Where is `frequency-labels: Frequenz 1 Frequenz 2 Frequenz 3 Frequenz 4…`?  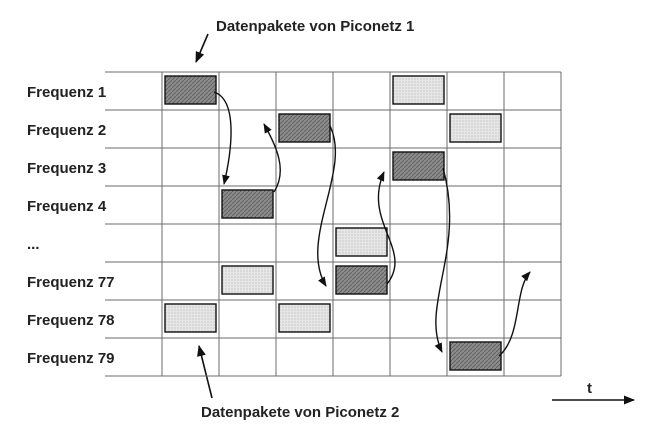 frequency-labels: Frequenz 1 Frequenz 2 Frequenz 3 Frequenz 4… is located at coordinates (71, 225).